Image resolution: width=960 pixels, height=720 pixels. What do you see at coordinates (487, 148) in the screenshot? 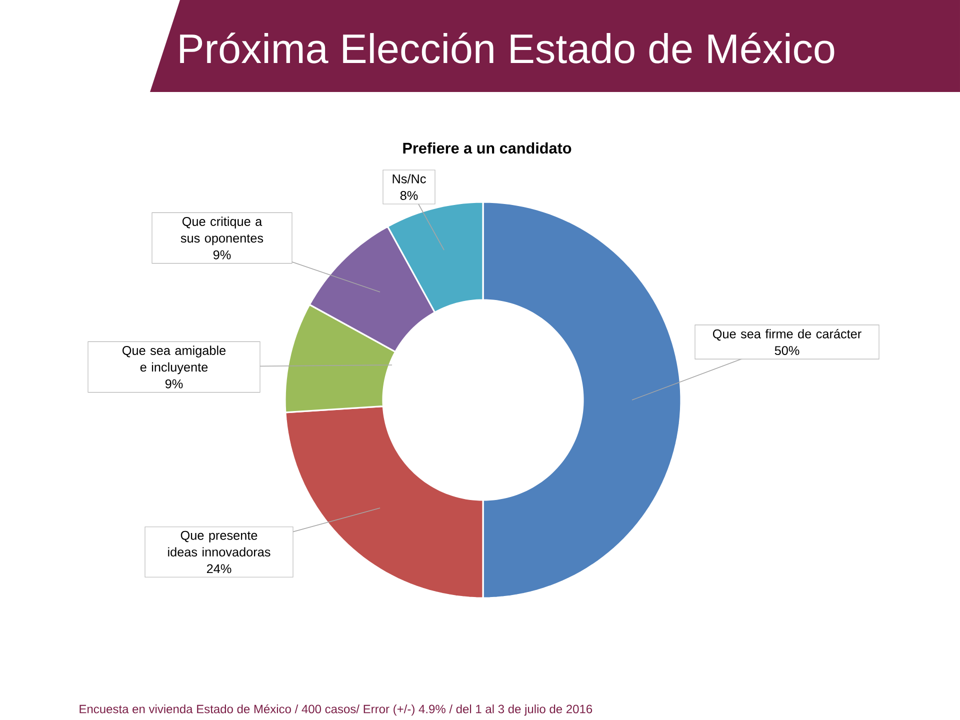
I see `chart-subtitle: Prefiere a un candidato` at bounding box center [487, 148].